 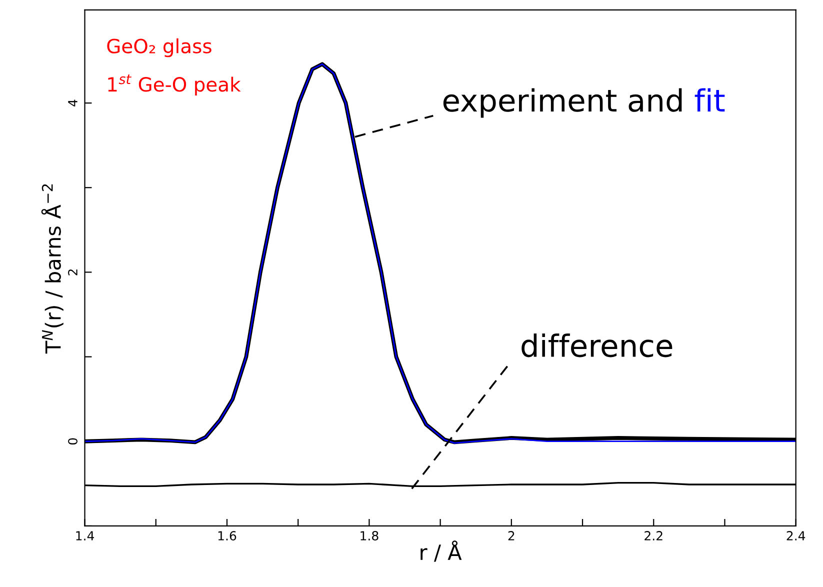 I want to click on annotation: GeO₂ glass, so click(x=159, y=48).